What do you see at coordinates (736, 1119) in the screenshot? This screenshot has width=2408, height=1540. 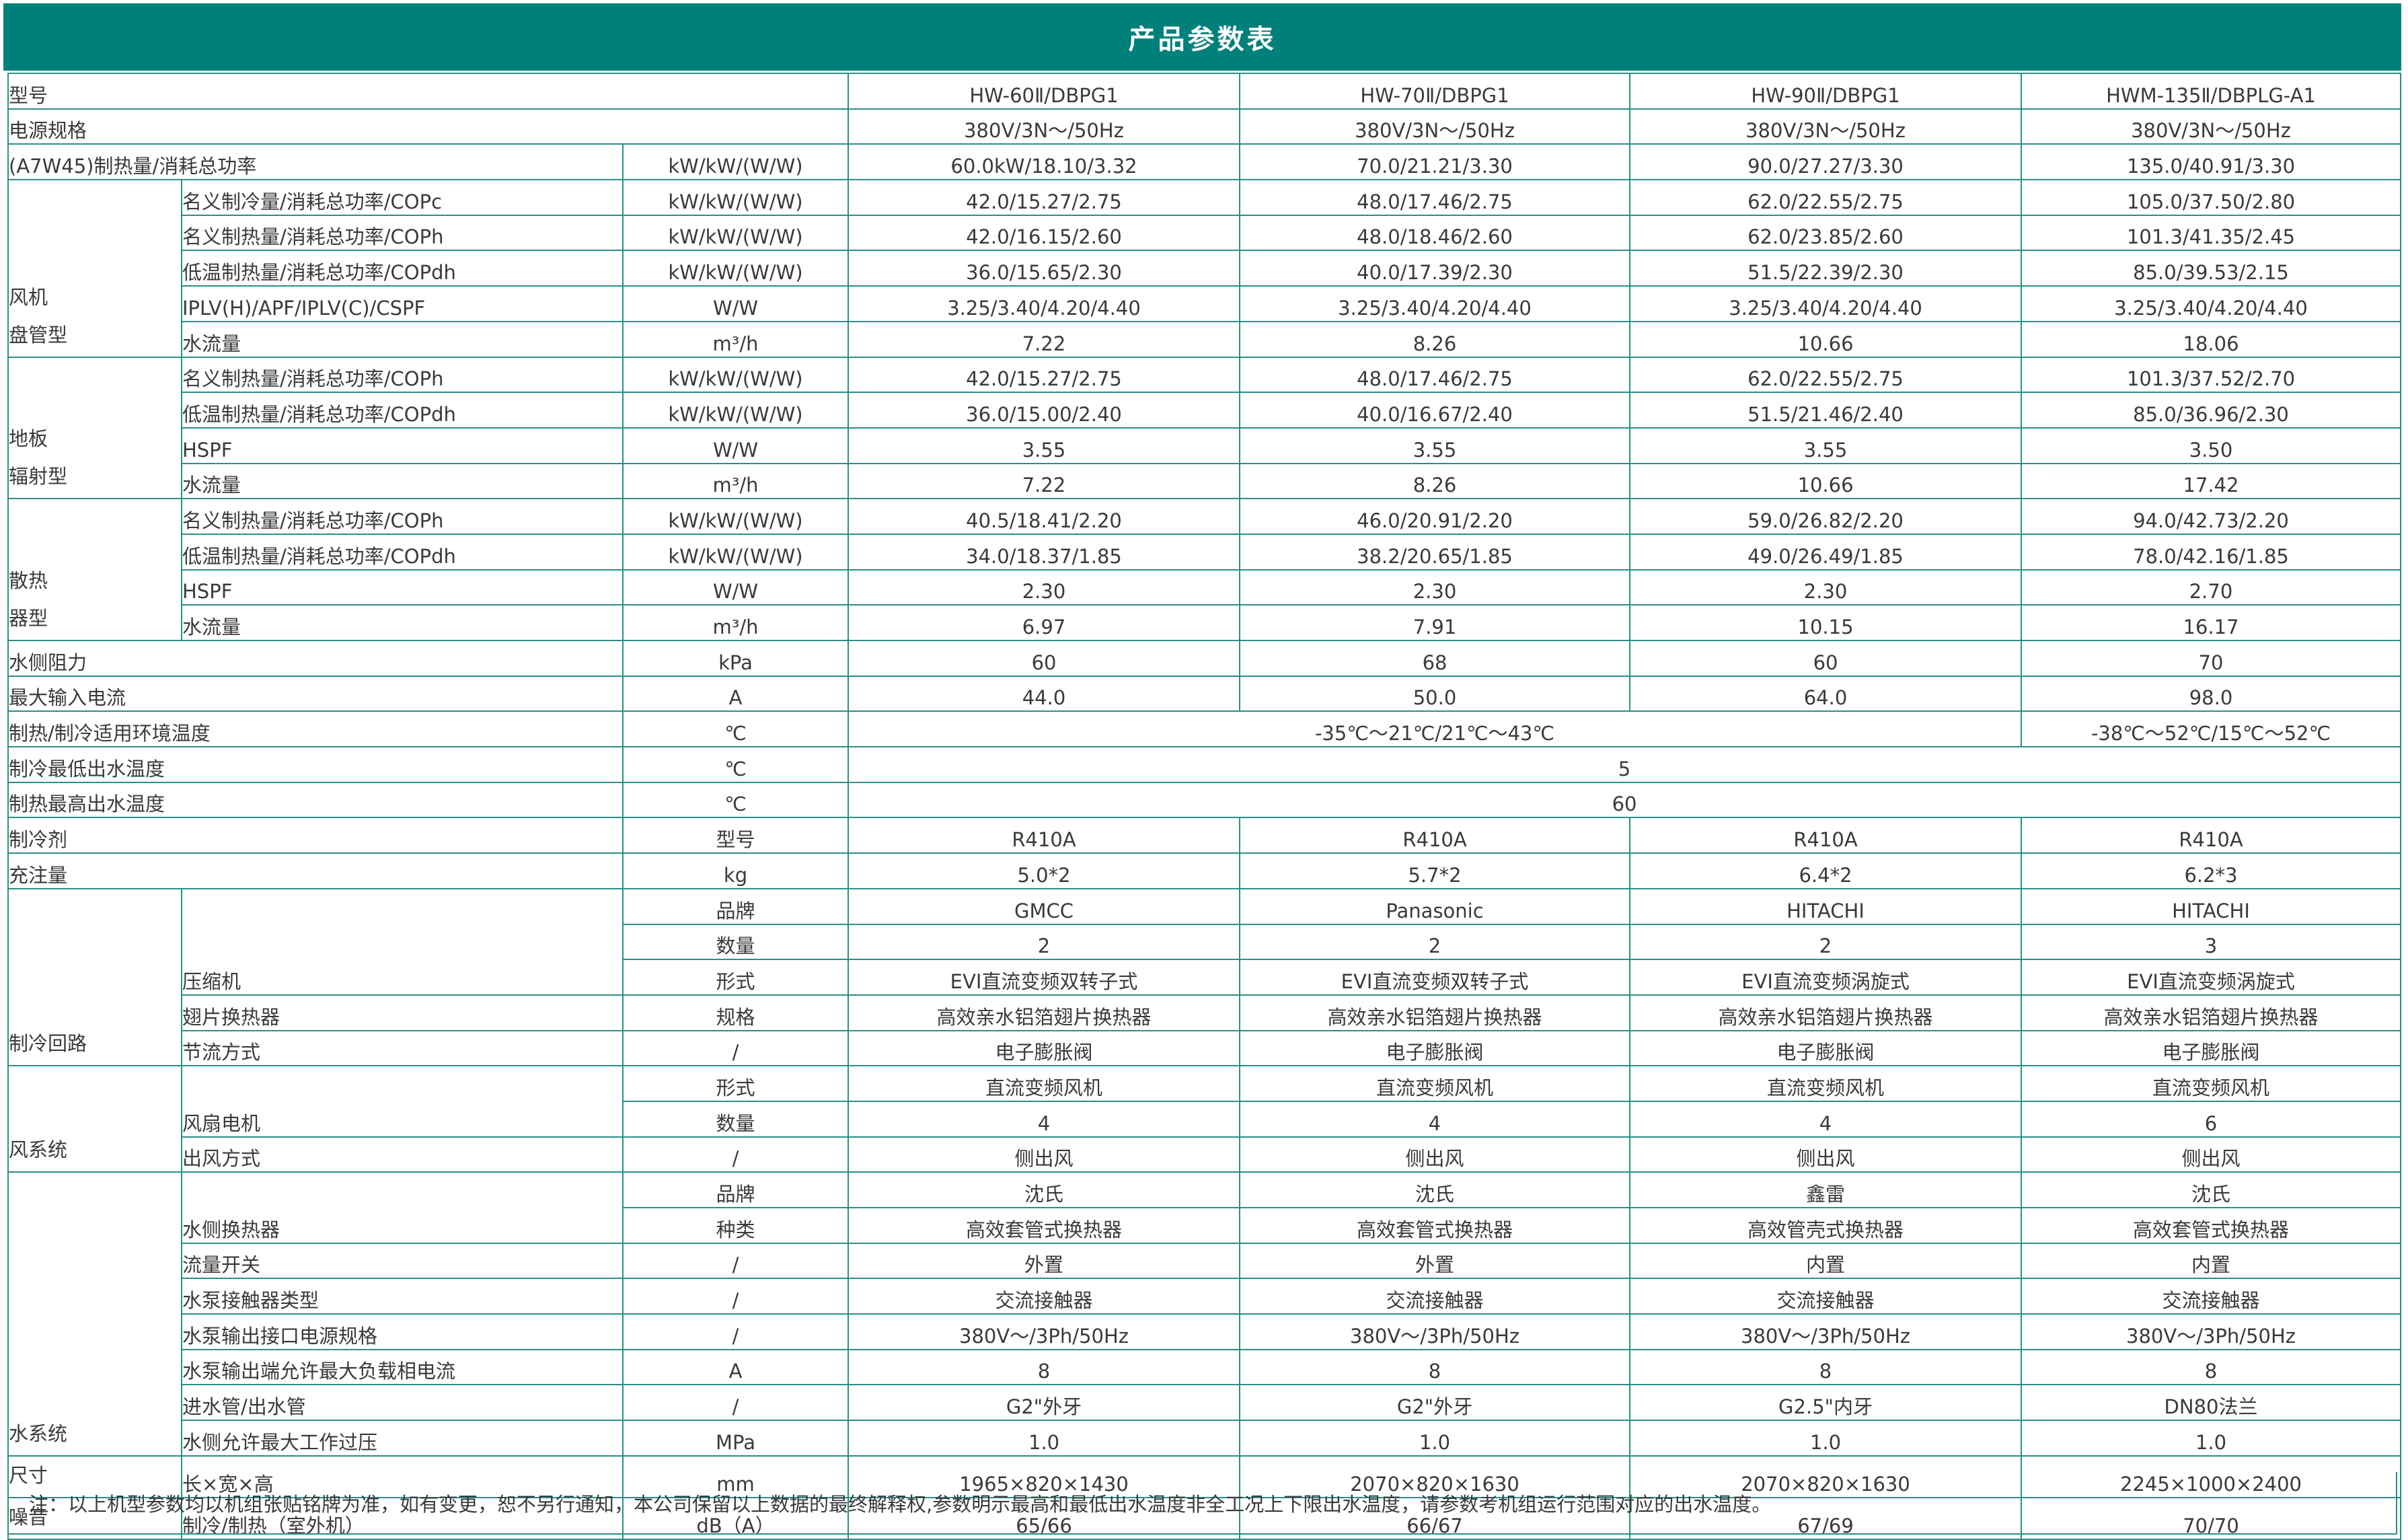 I see `unit-cell: 数量` at bounding box center [736, 1119].